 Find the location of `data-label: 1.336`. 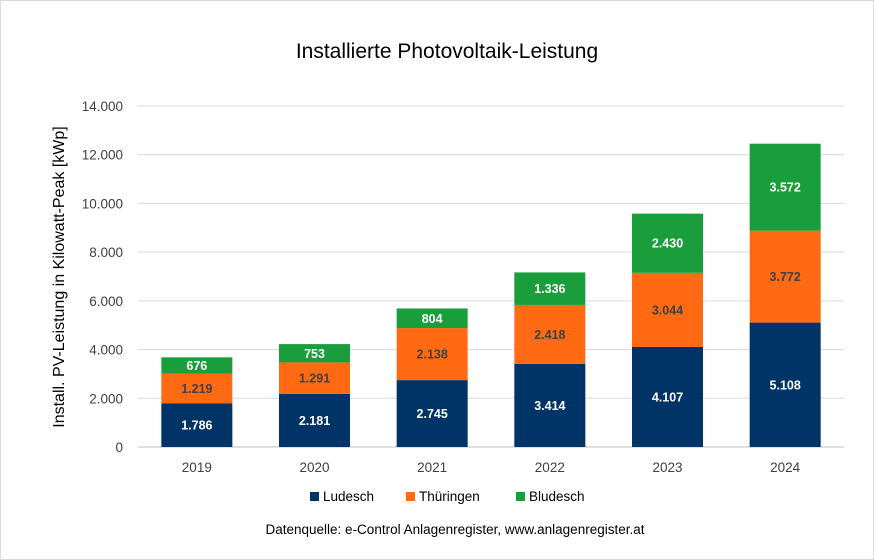

data-label: 1.336 is located at coordinates (549, 289).